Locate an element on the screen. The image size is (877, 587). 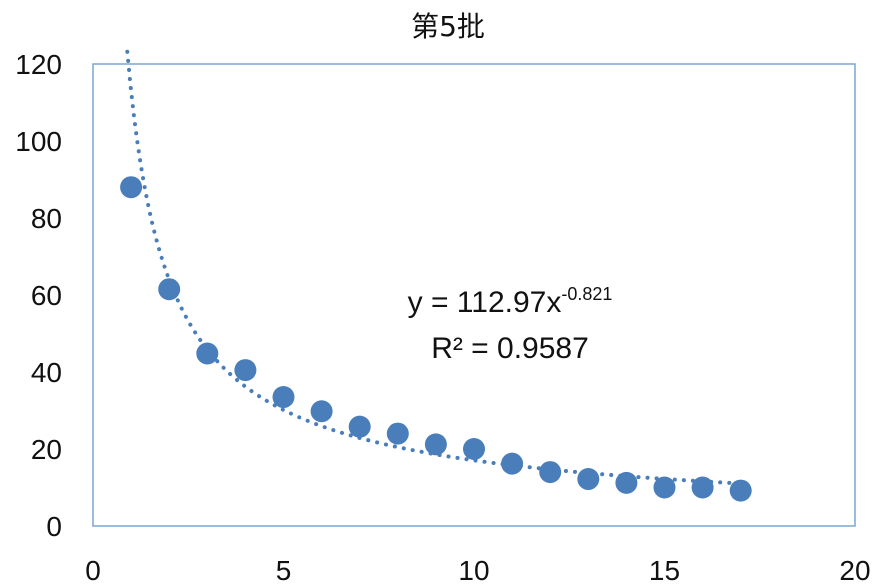
trendline-r-squared: R² = 0.9587 is located at coordinates (510, 348).